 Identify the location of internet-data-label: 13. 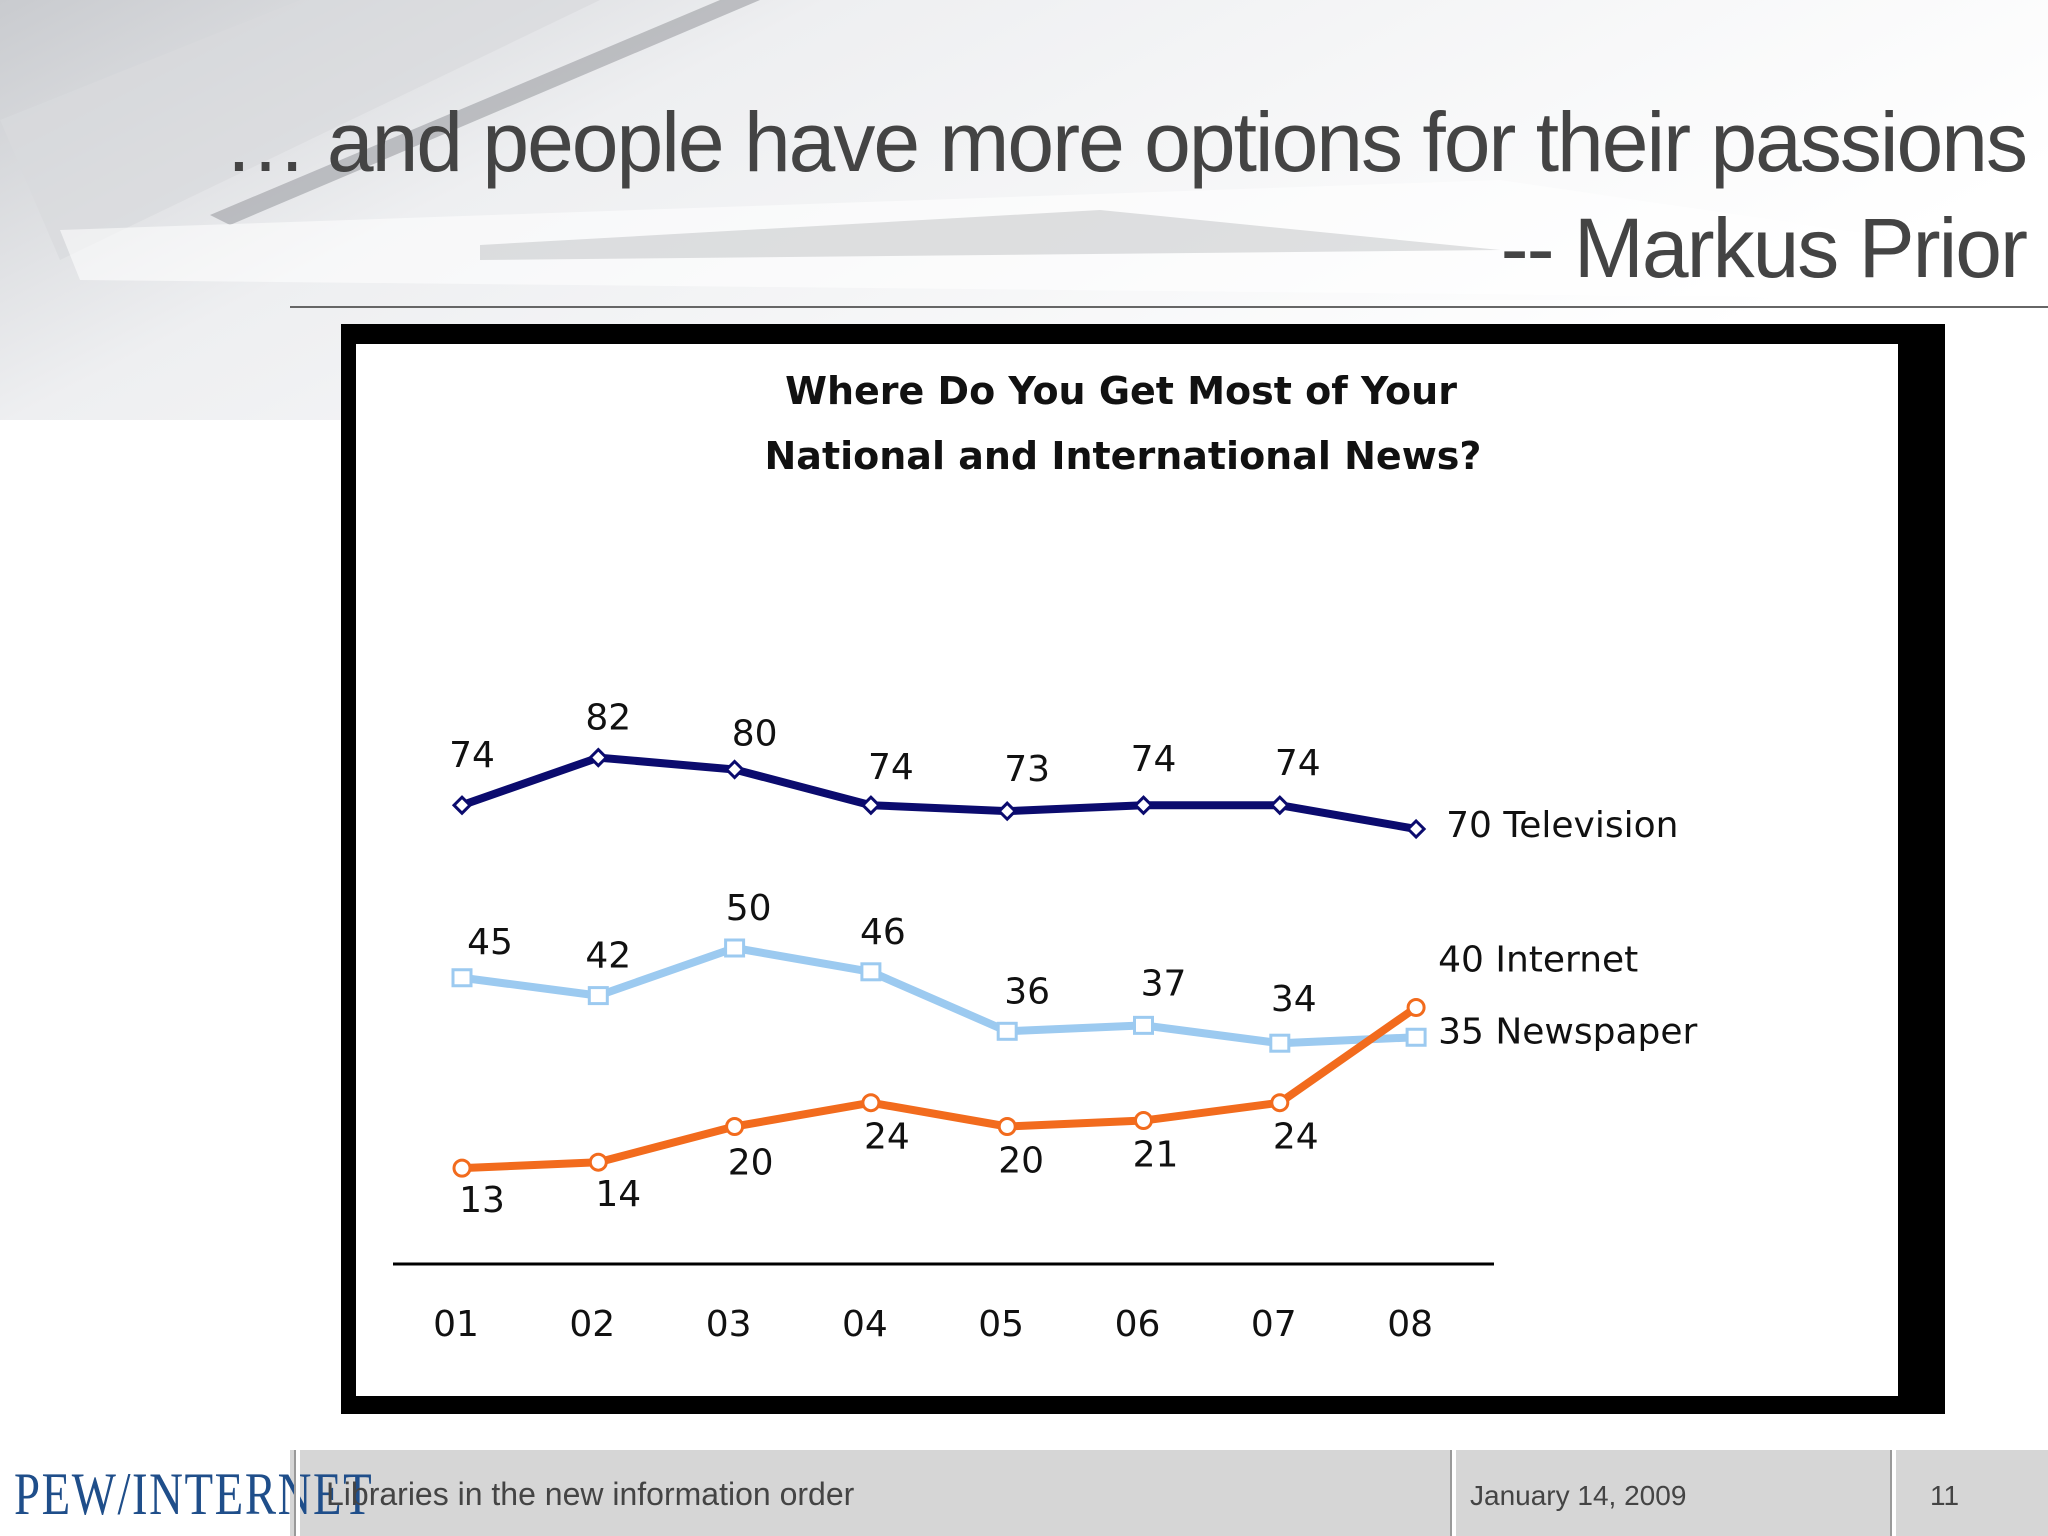
(482, 1200).